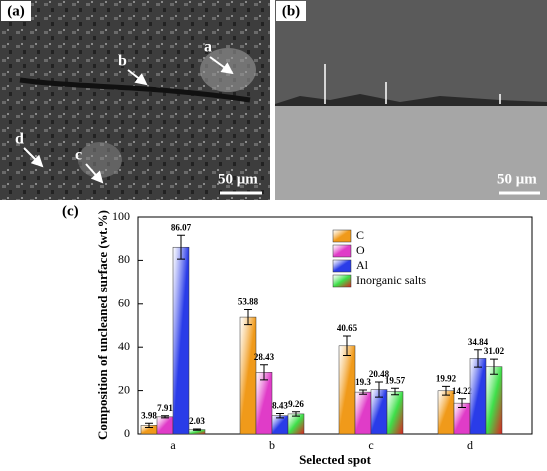  What do you see at coordinates (395, 380) in the screenshot?
I see `value-label: 19.57` at bounding box center [395, 380].